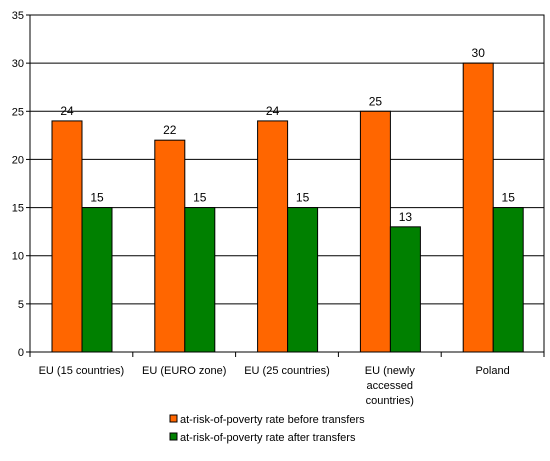 This screenshot has width=550, height=461. I want to click on y-tick-label: 30, so click(18, 64).